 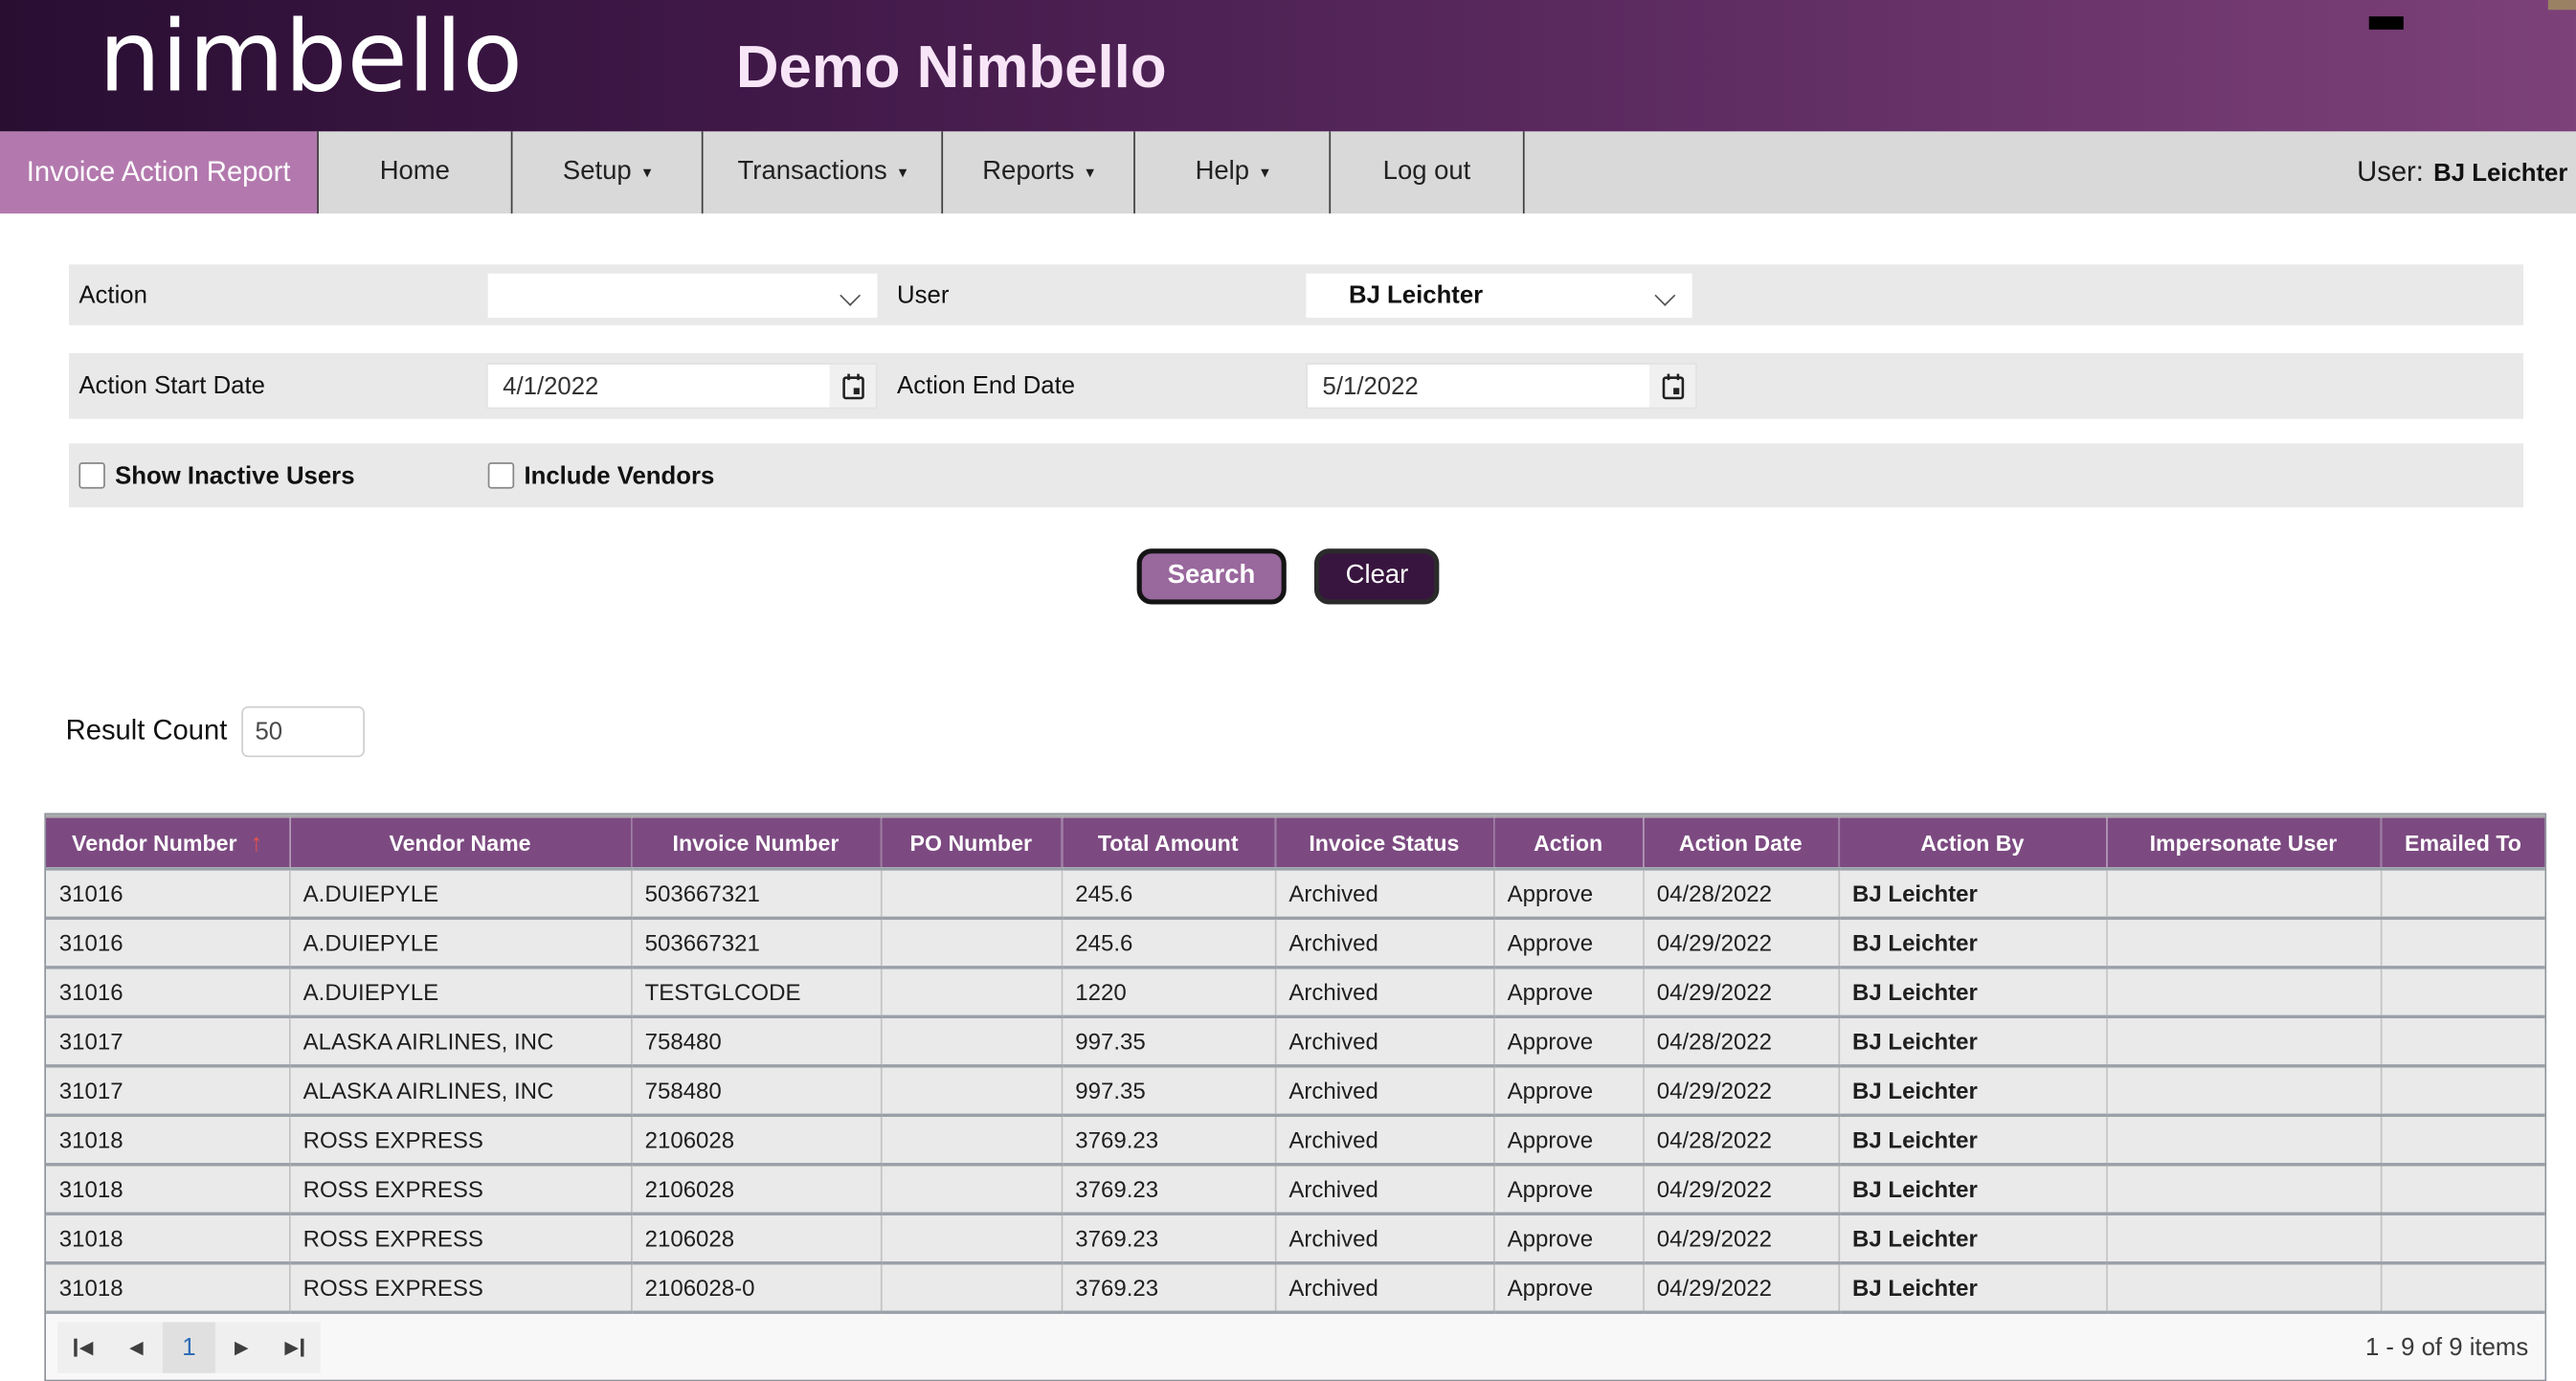 I want to click on column-header-label: Action Date, so click(x=1740, y=843).